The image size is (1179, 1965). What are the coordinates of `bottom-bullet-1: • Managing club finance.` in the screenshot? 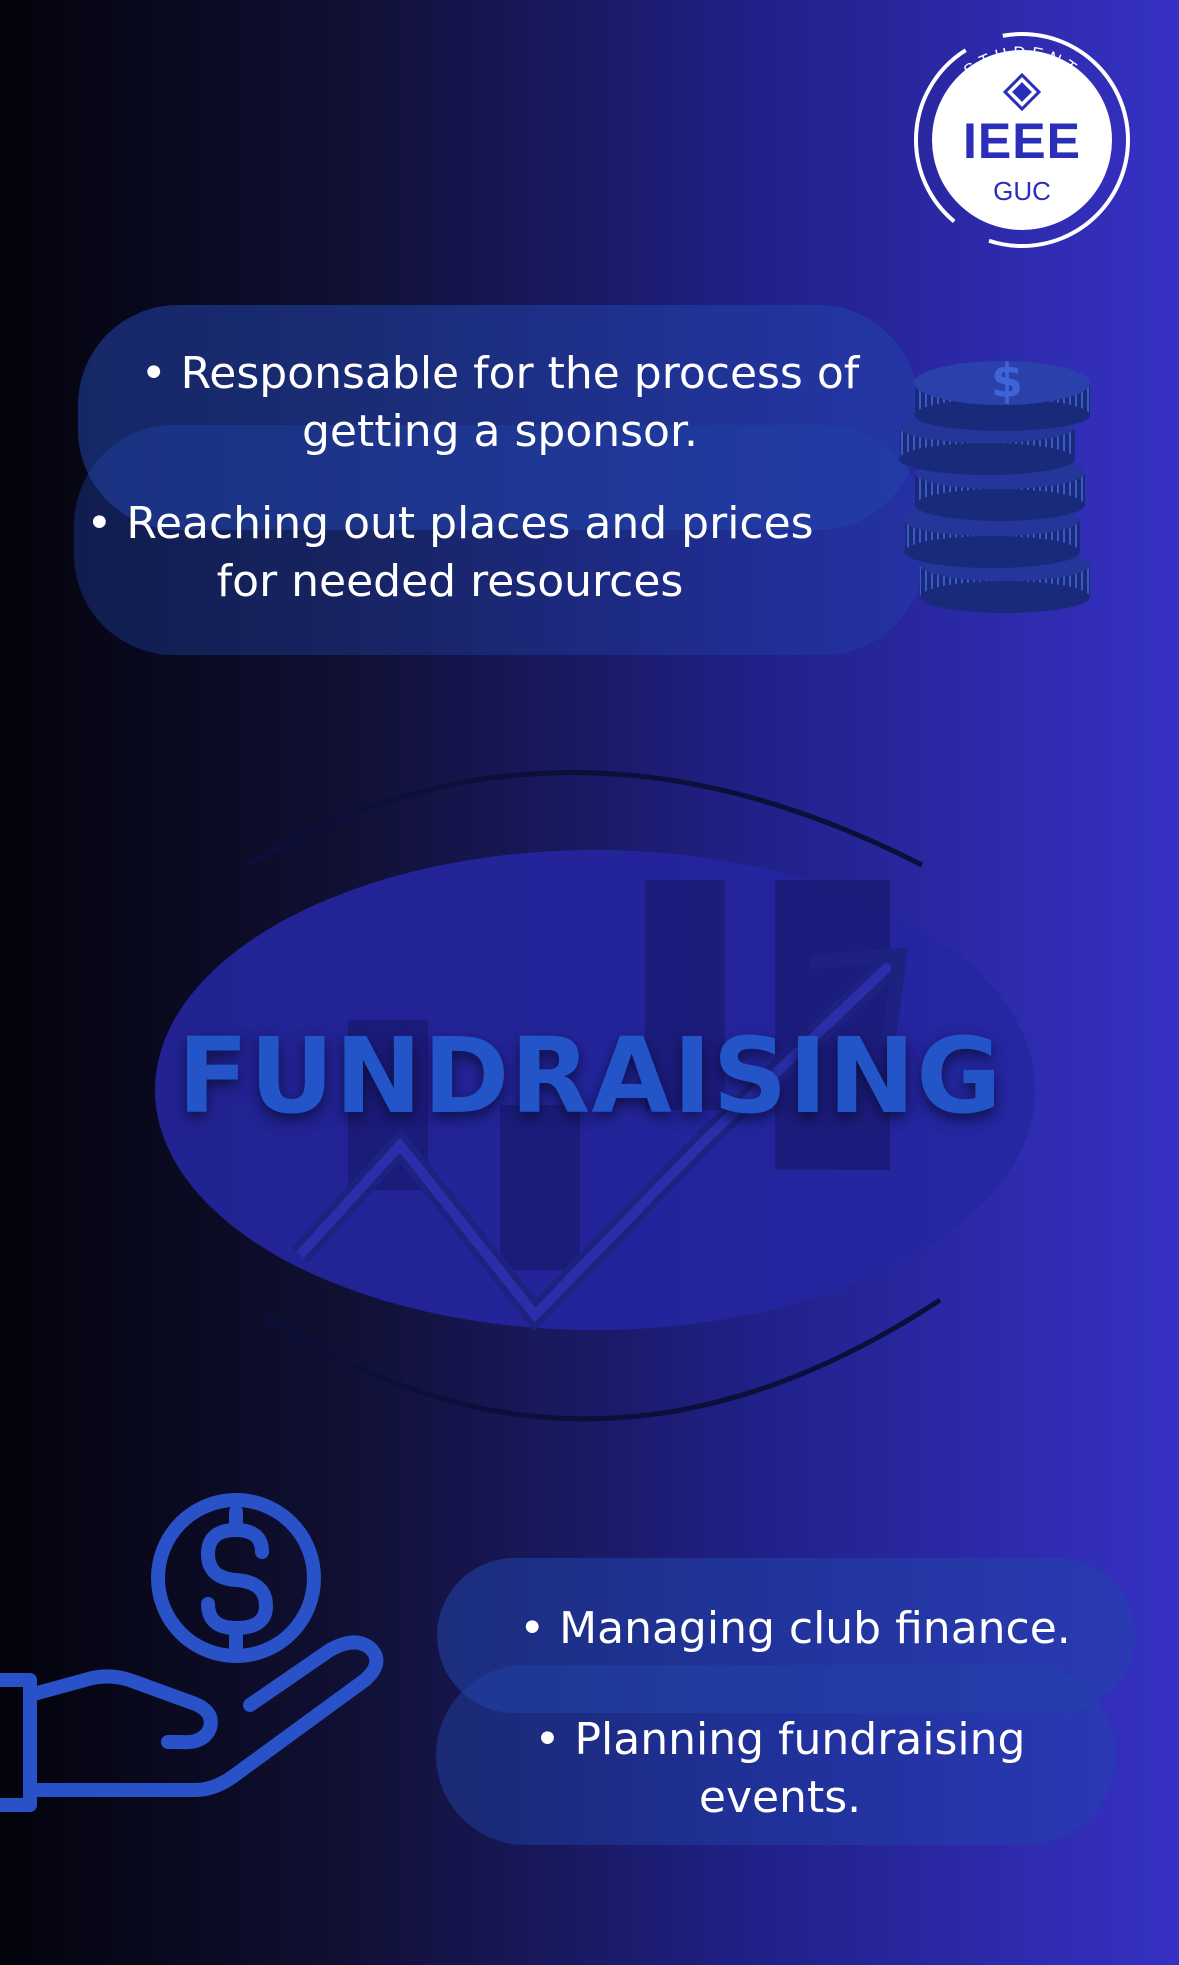 It's located at (795, 1628).